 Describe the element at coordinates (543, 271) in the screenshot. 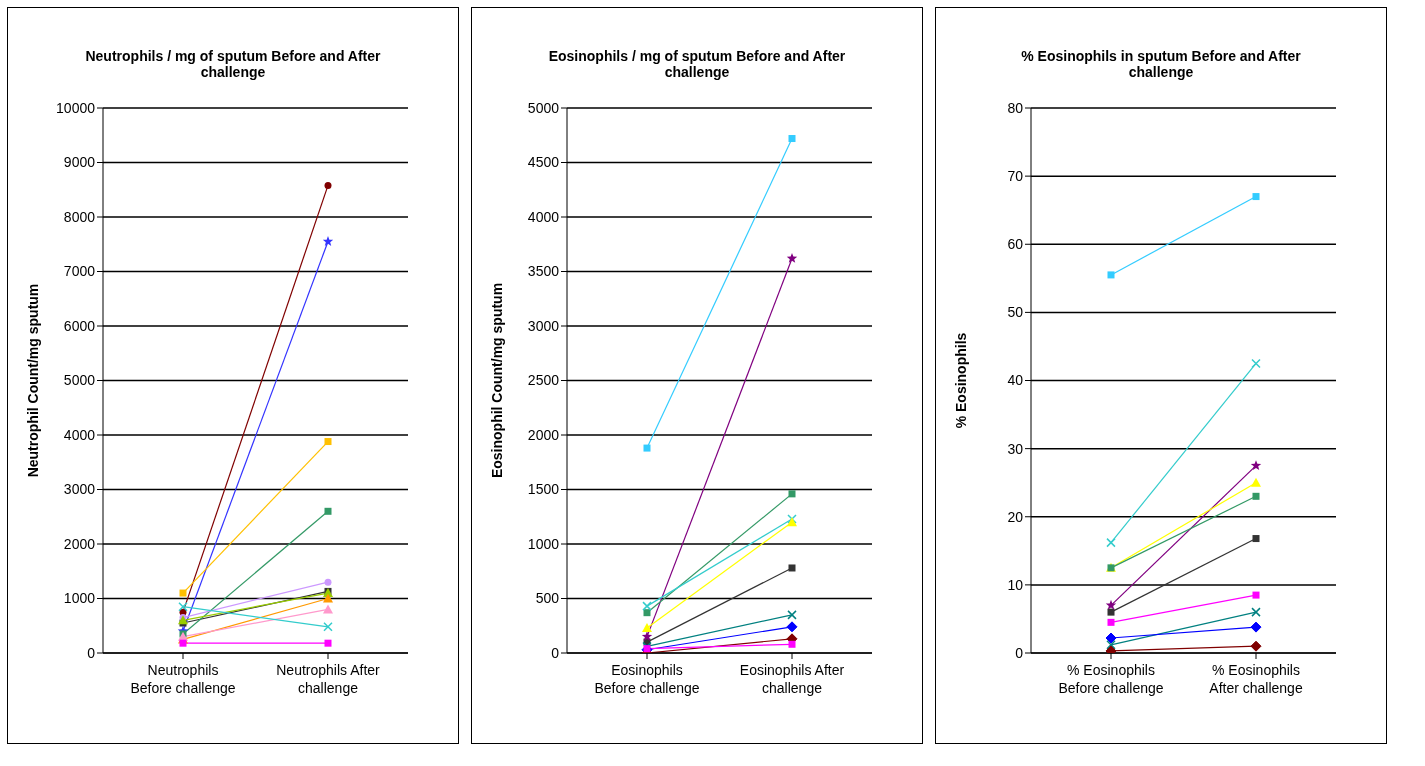

I see `y-tick-label: 3500` at that location.